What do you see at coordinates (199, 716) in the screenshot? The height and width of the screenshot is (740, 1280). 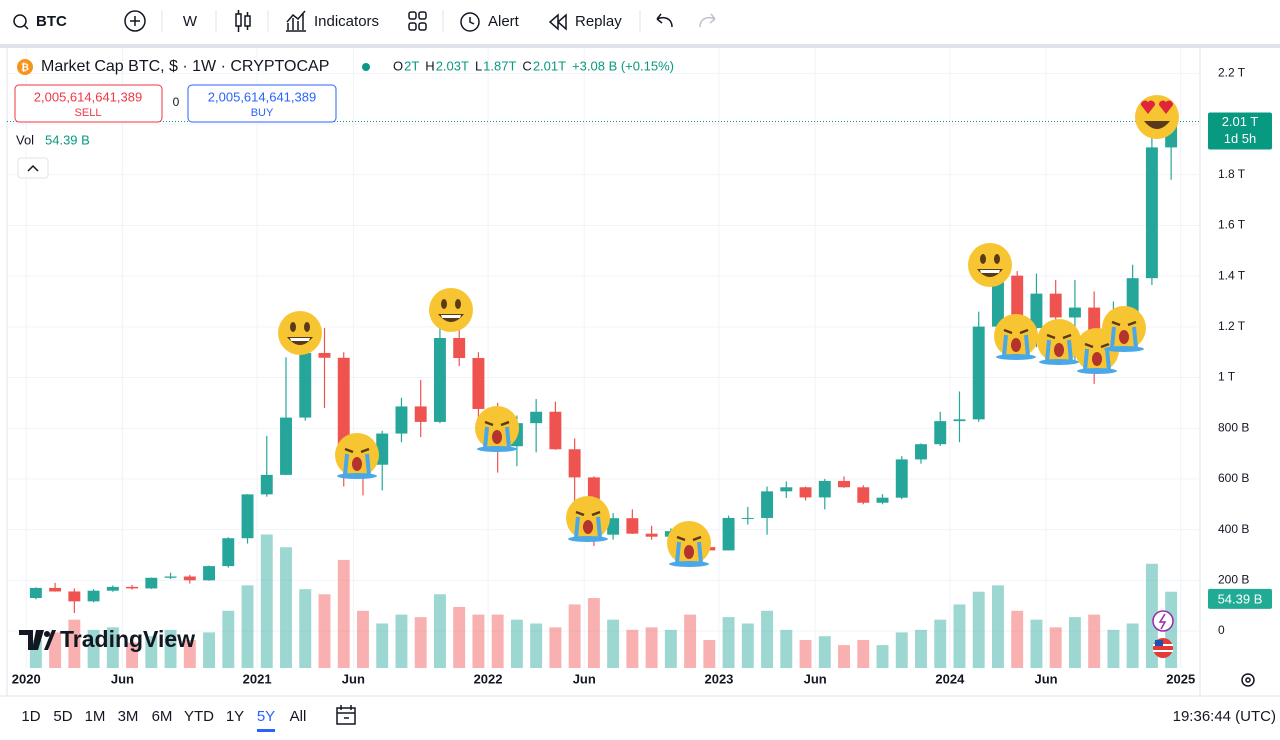 I see `range-button: YTD` at bounding box center [199, 716].